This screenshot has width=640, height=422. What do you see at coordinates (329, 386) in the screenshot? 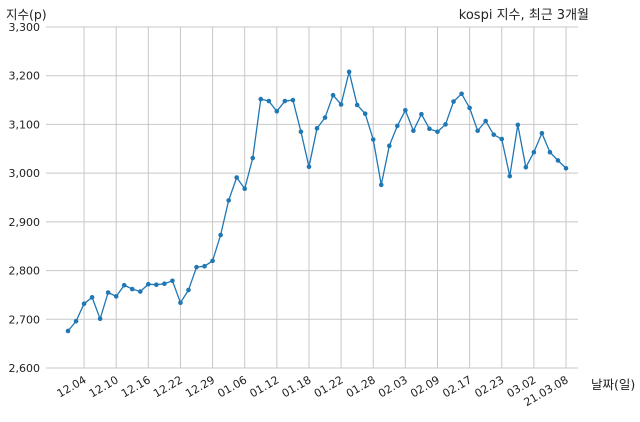
I see `x-tick-label: 01.22` at bounding box center [329, 386].